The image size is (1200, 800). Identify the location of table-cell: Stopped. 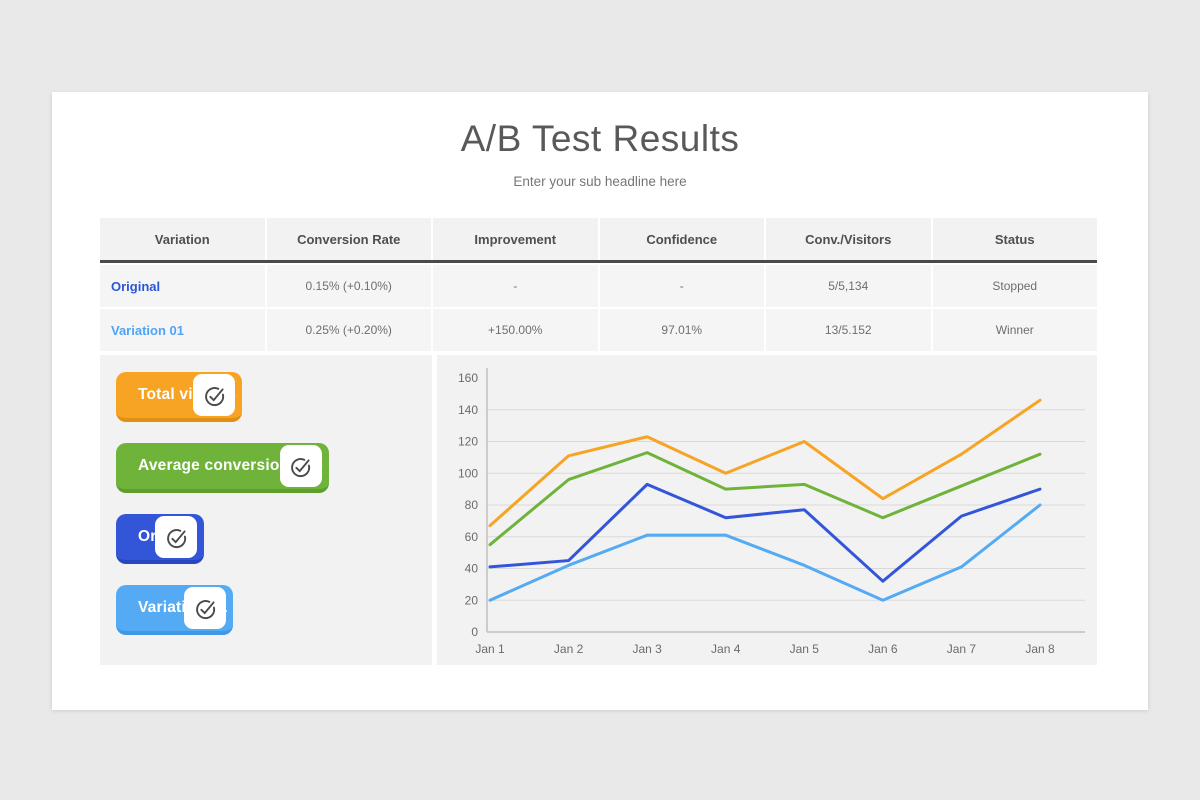
(1014, 286).